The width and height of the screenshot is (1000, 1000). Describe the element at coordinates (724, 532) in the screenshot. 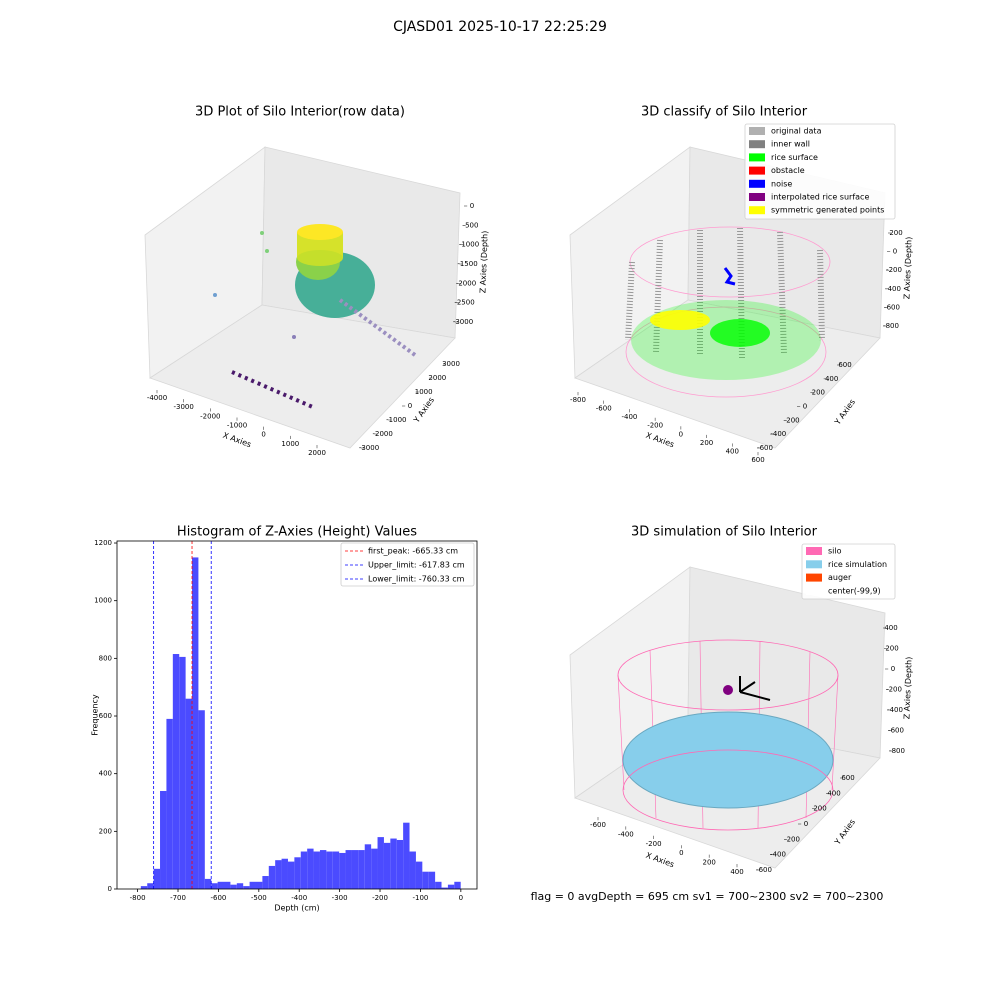

I see `chart-title: 3D simulation of Silo Interior` at that location.